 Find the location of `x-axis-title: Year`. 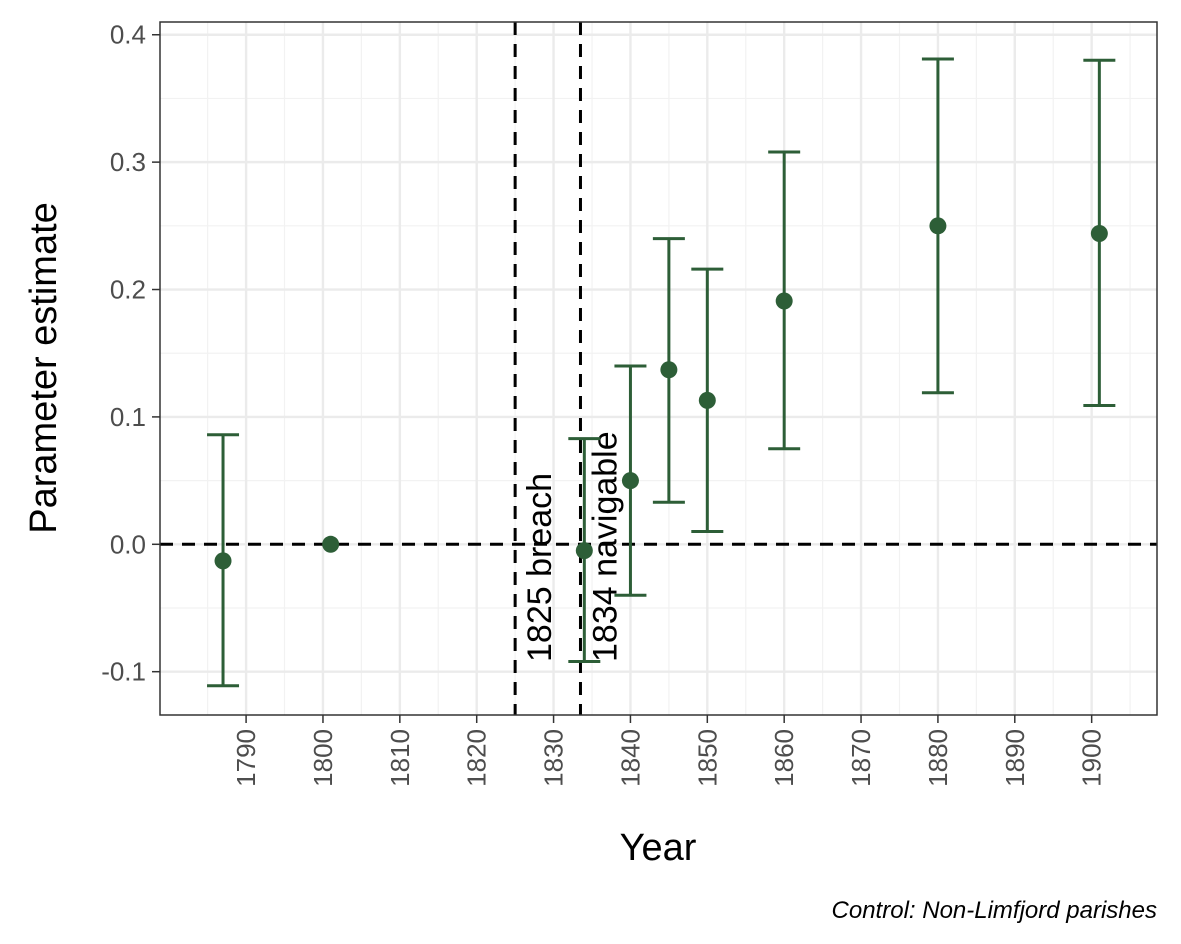

x-axis-title: Year is located at coordinates (658, 848).